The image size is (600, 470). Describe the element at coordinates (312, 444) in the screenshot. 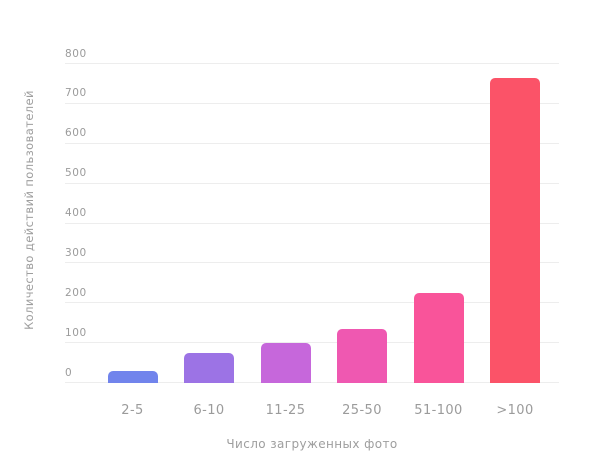

I see `x-axis-title: Число загруженных фото` at that location.